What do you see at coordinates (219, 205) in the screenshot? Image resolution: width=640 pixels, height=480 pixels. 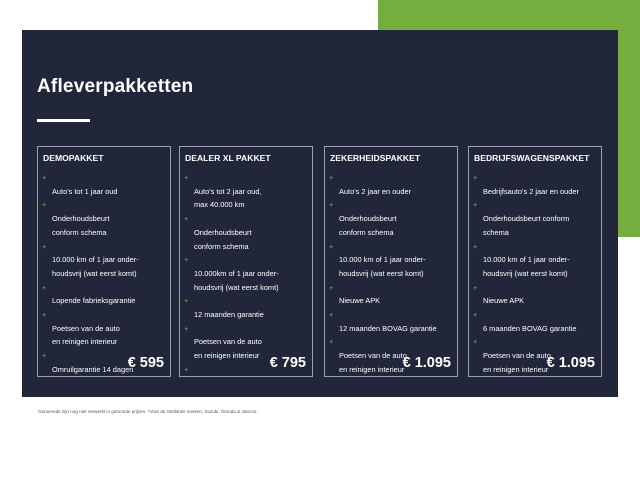 I see `feature-text: max 40.000 km` at bounding box center [219, 205].